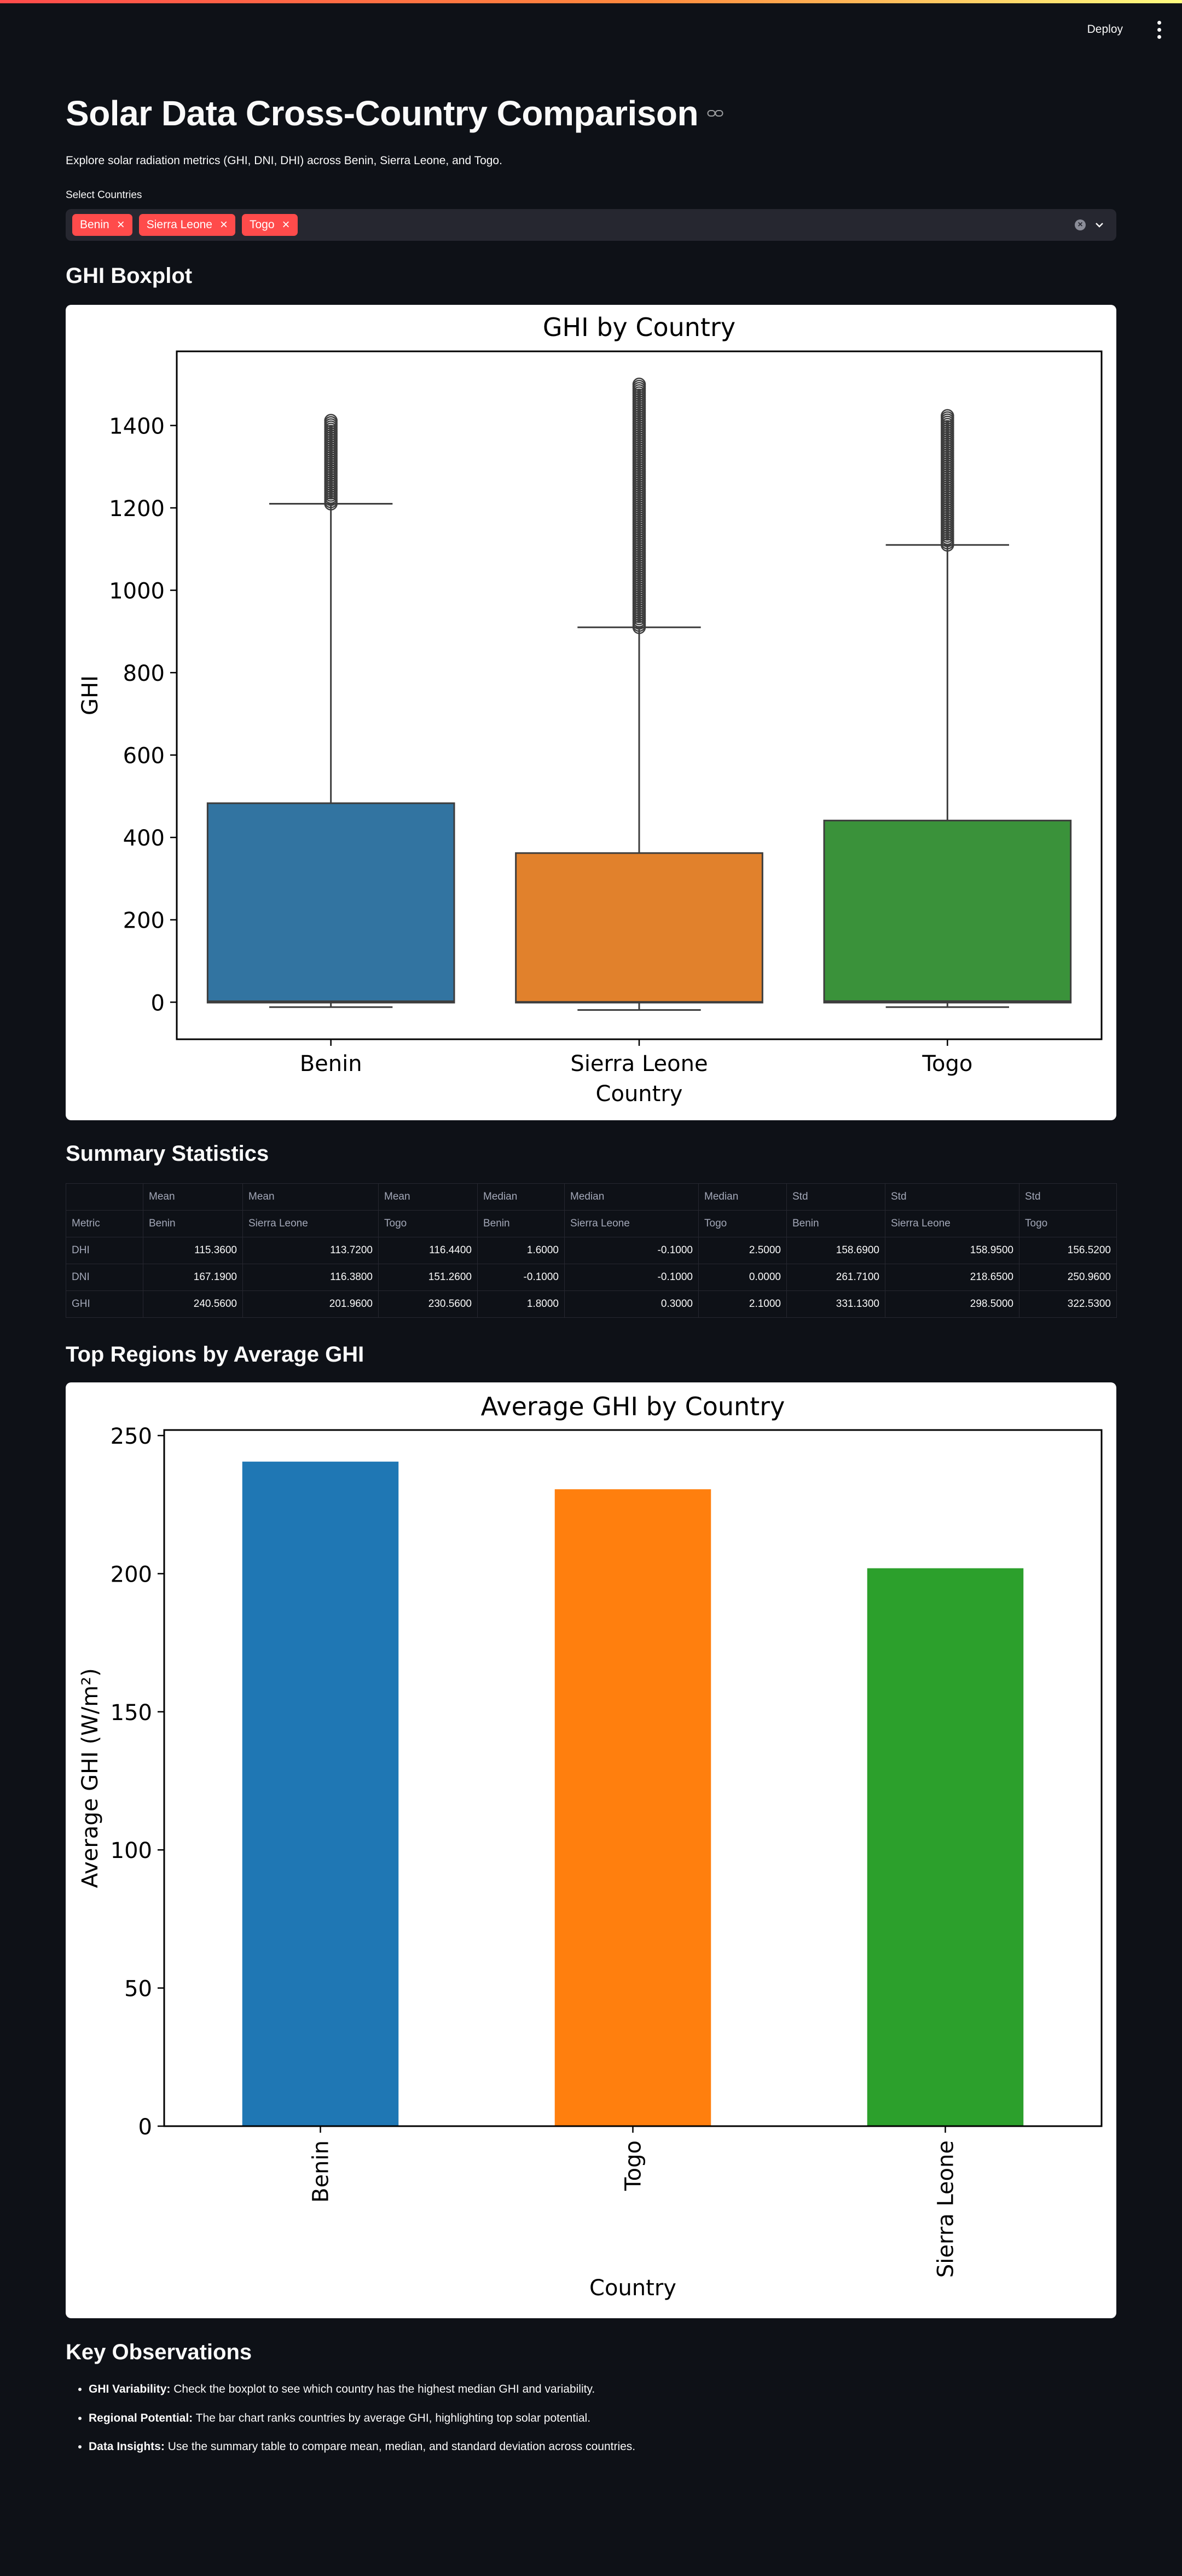  I want to click on y-axis-label: Average GHI (W/m²), so click(91, 1778).